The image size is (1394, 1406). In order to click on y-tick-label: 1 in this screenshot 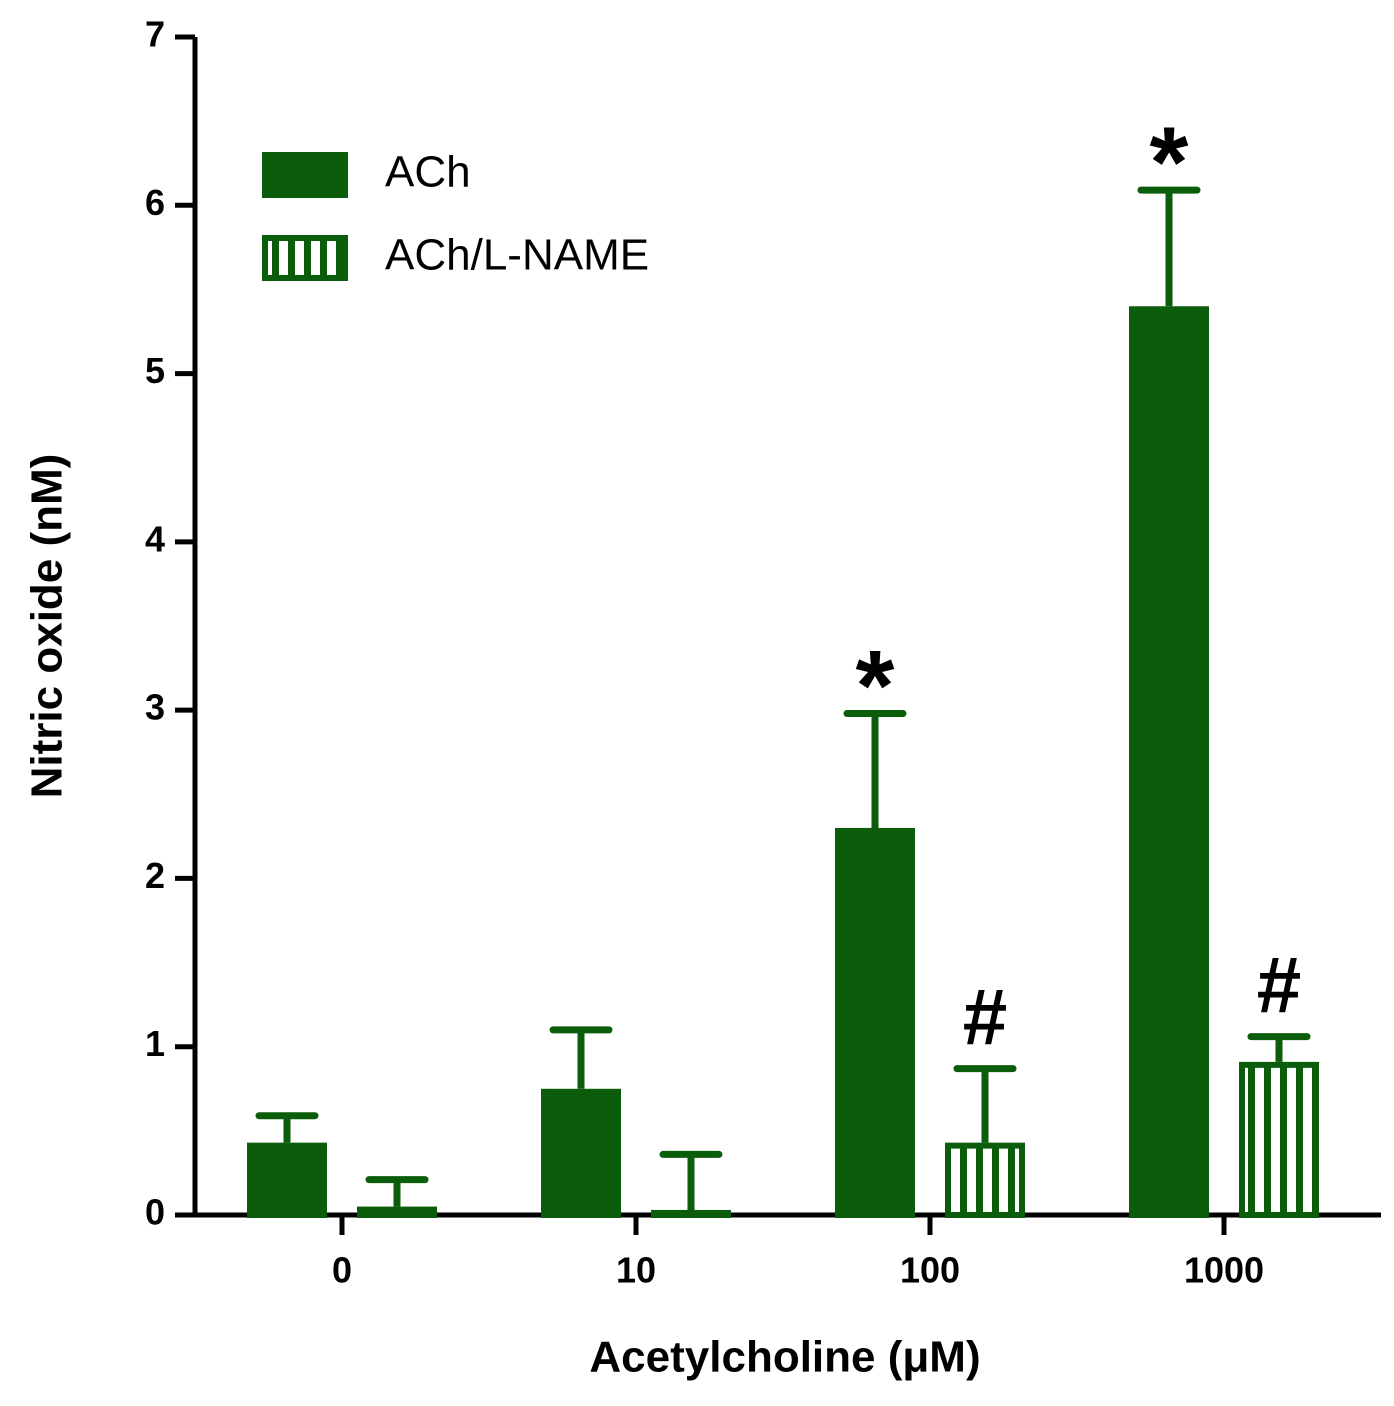, I will do `click(155, 1043)`.